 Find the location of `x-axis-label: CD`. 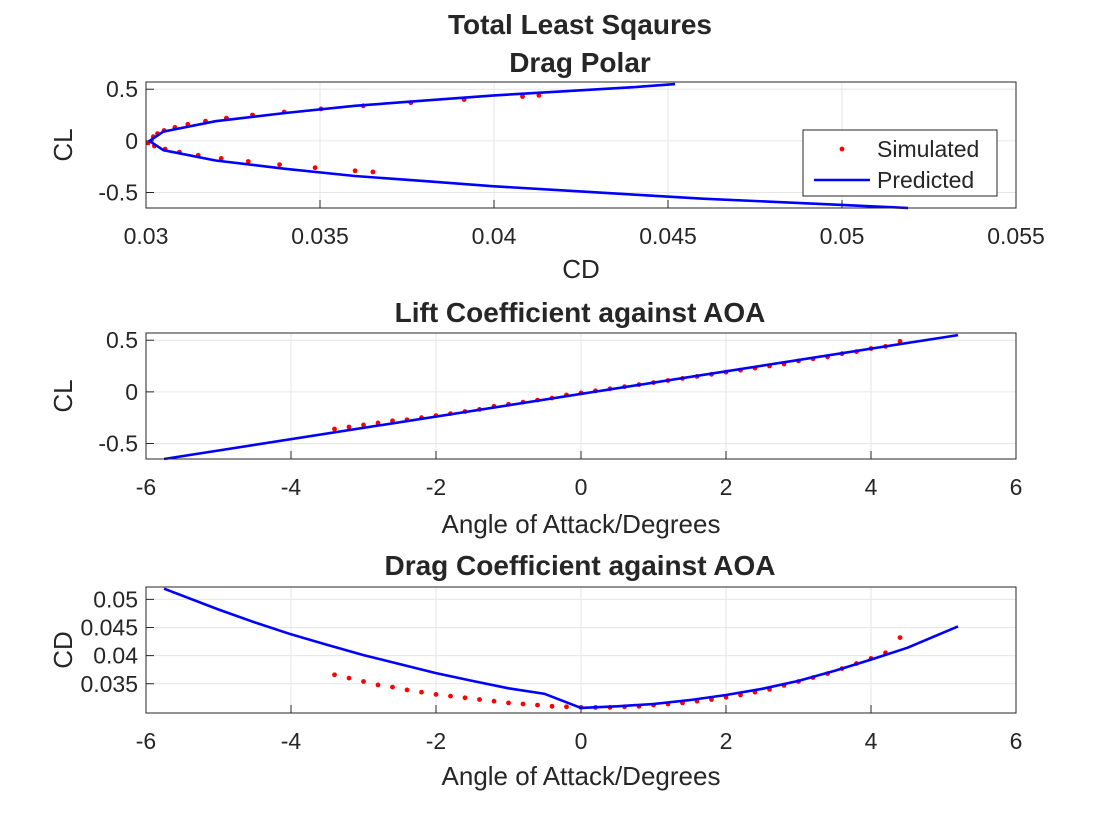

x-axis-label: CD is located at coordinates (581, 269).